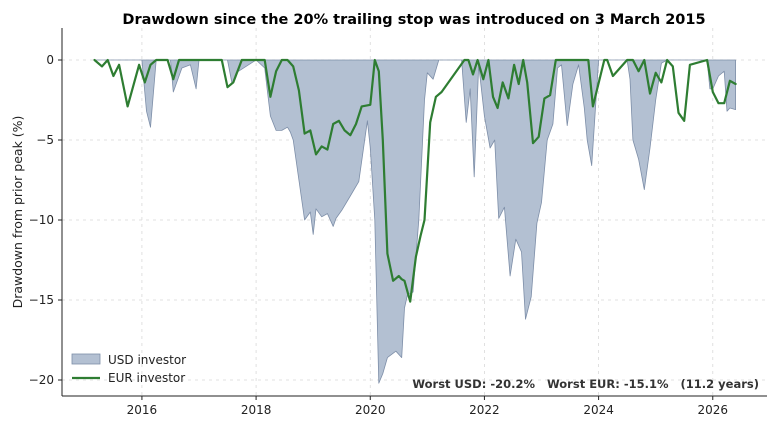 Image resolution: width=780 pixels, height=429 pixels. What do you see at coordinates (128, 369) in the screenshot?
I see `legend: USD investor EUR investor` at bounding box center [128, 369].